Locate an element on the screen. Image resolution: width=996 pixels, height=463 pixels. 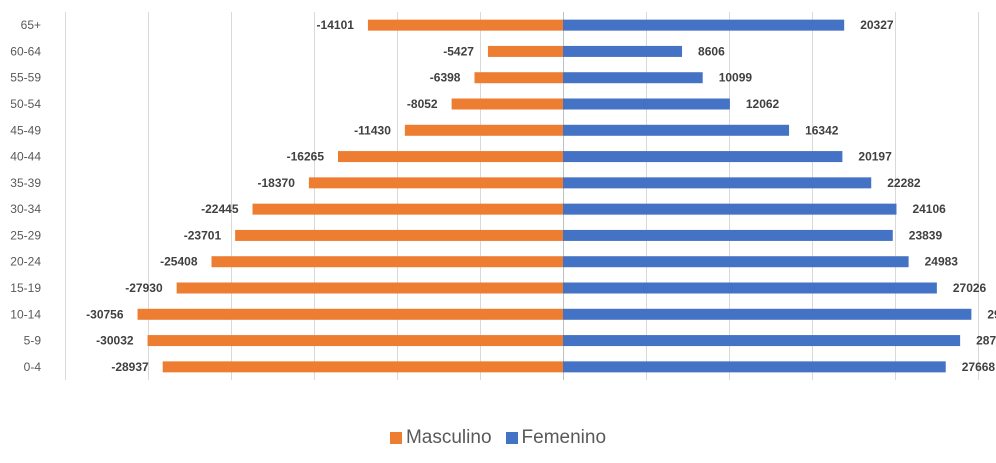
data-label: -8052 is located at coordinates (422, 104).